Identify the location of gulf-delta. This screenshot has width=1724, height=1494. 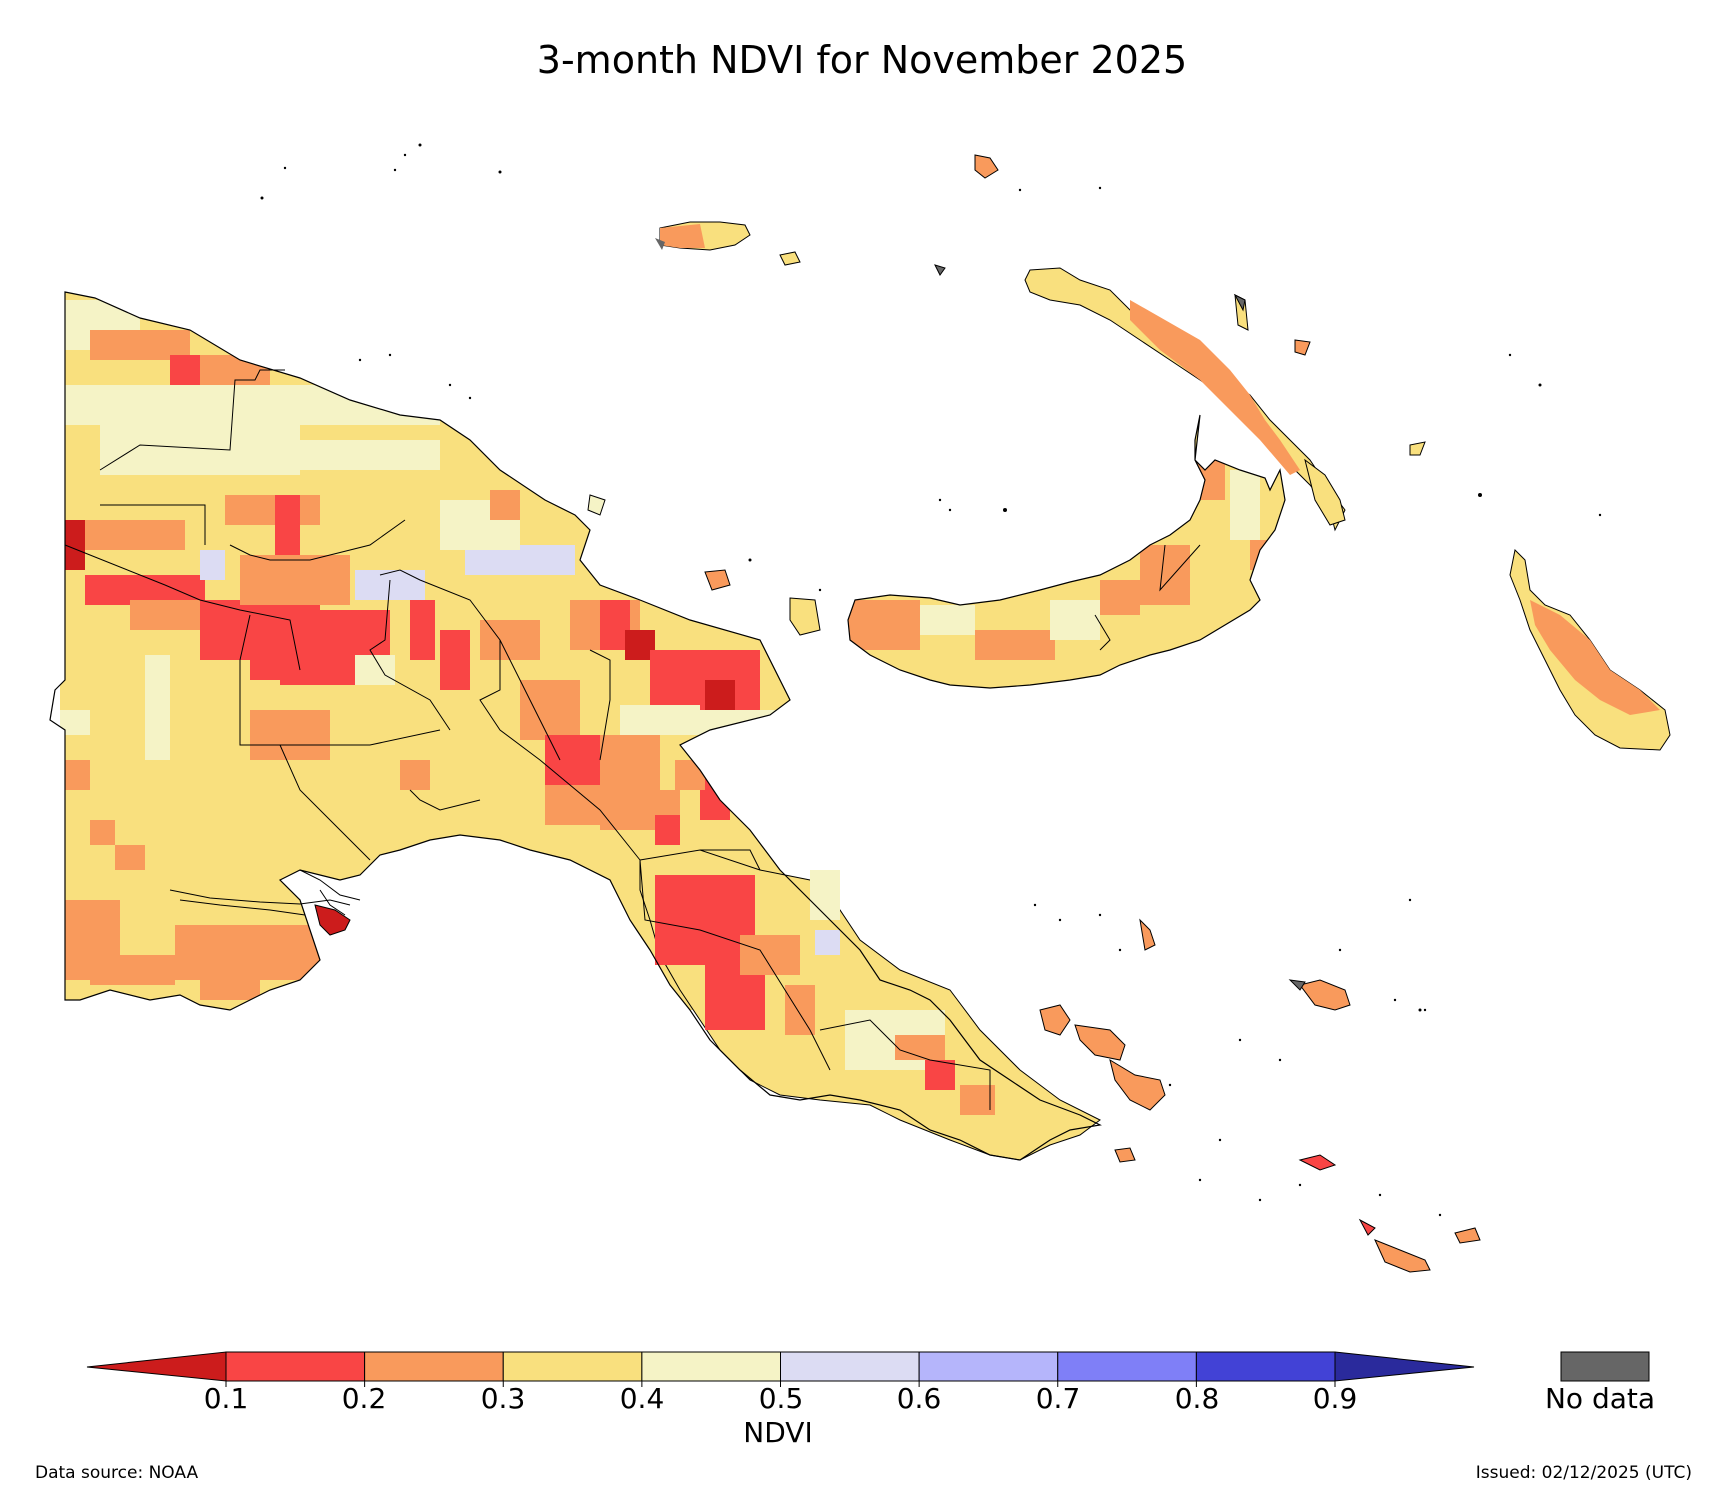
(325, 852).